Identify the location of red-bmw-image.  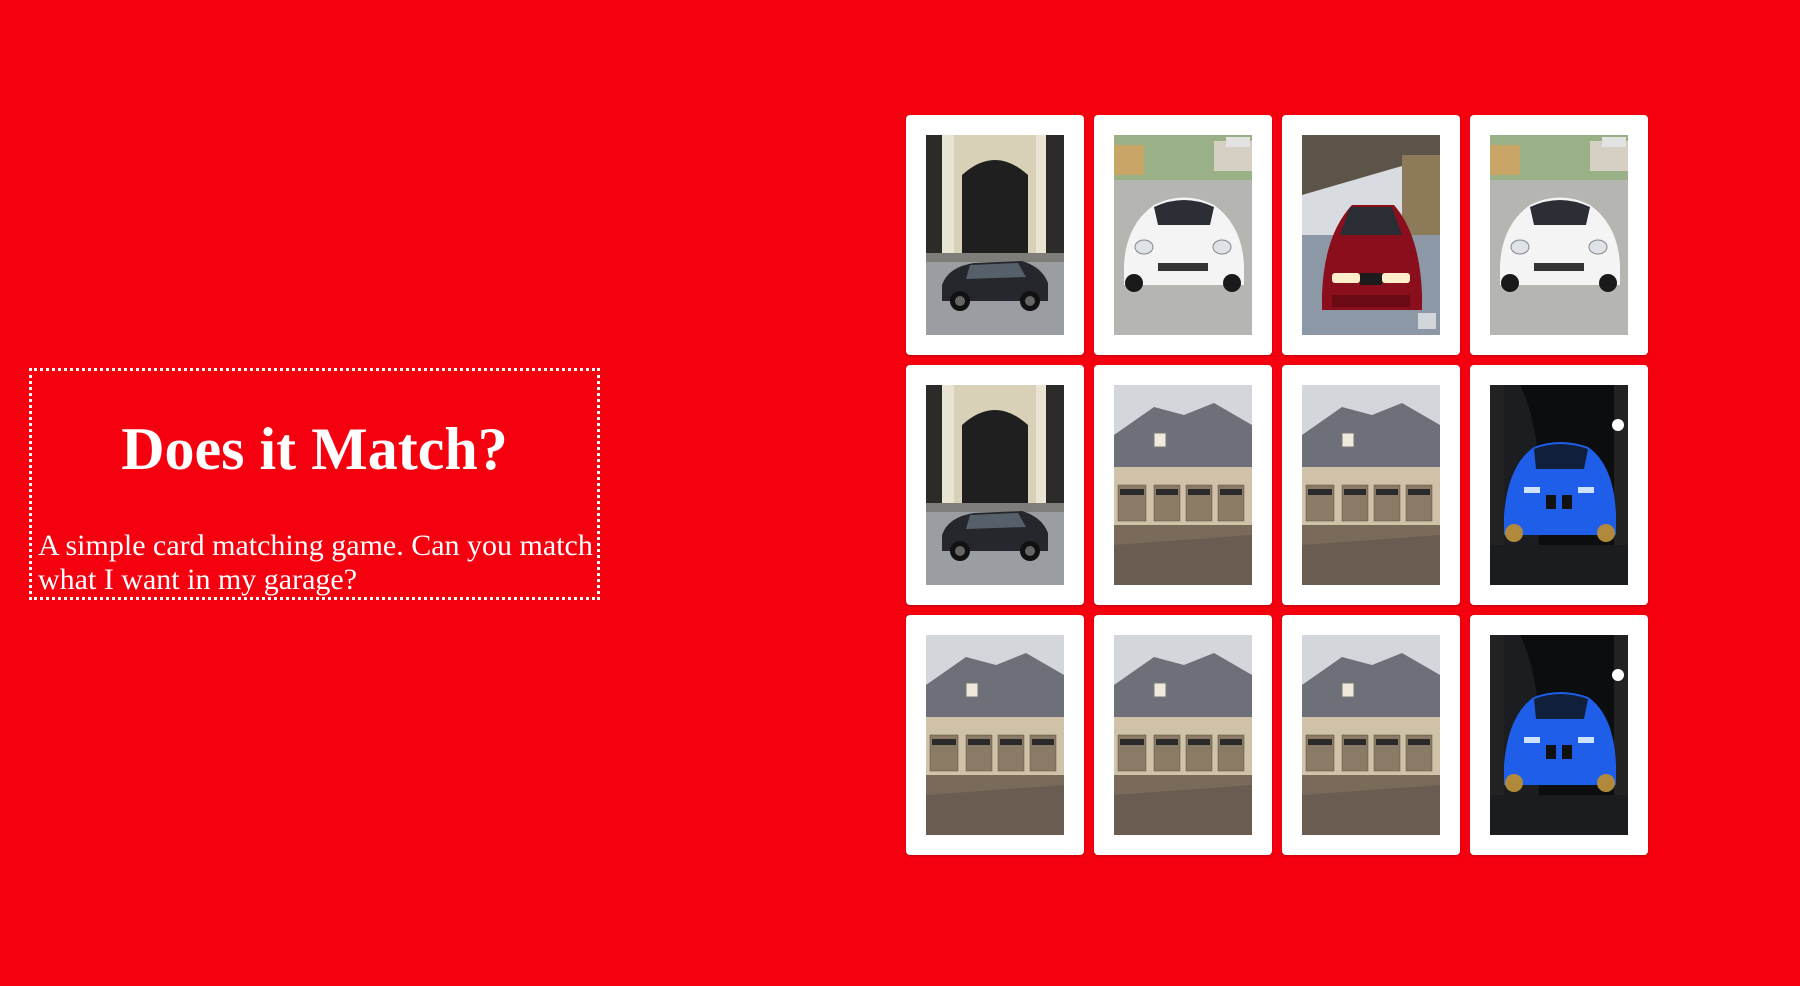
(1371, 235).